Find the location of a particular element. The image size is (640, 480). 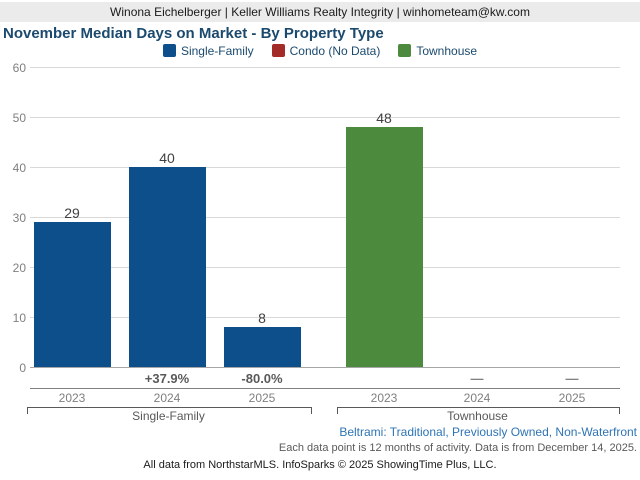

bar-value-label: 29 is located at coordinates (72, 213).